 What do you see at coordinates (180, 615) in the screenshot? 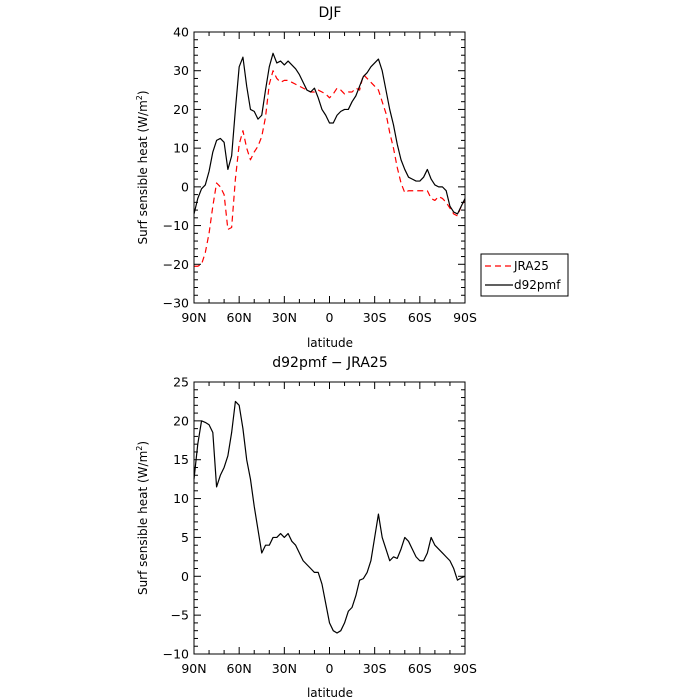
I see `y-tick-label: −5` at bounding box center [180, 615].